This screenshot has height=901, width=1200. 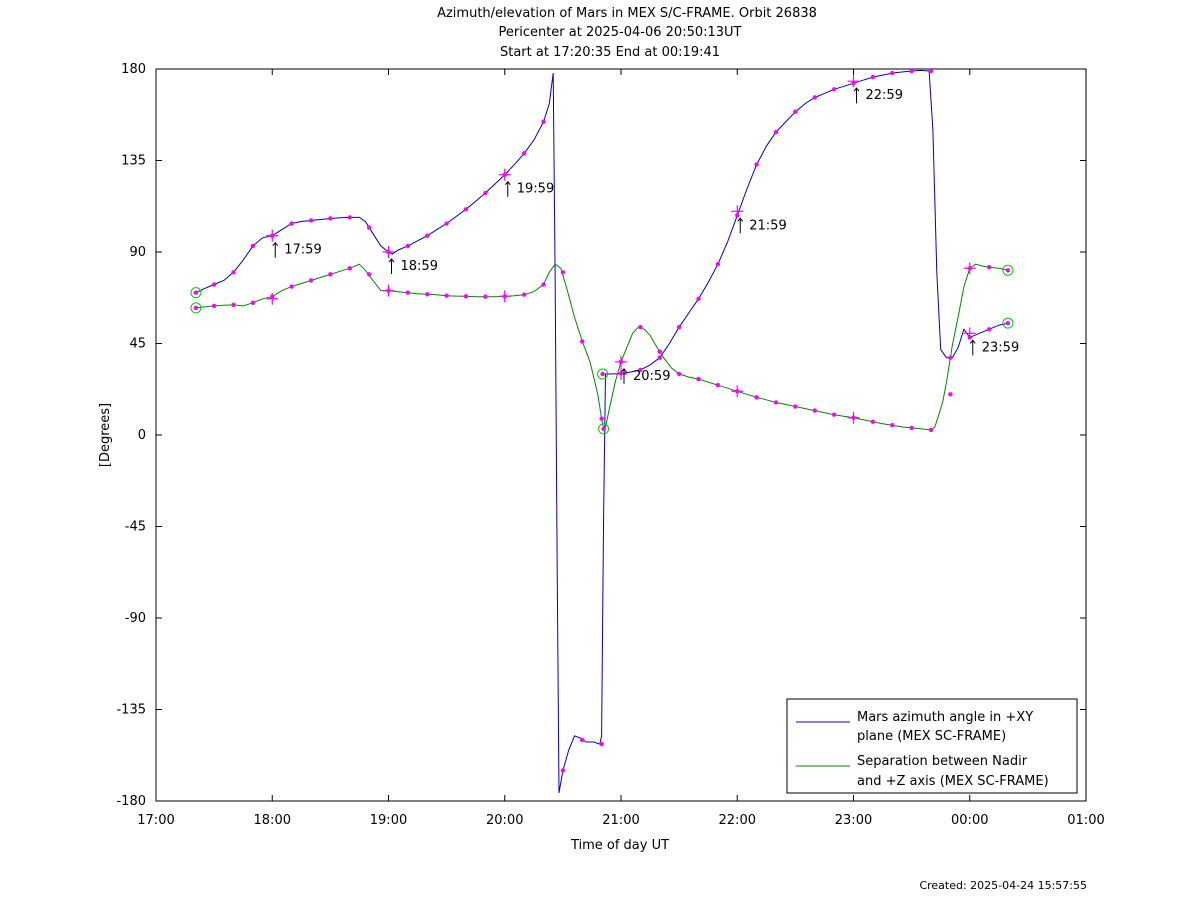 I want to click on chart-title-line-3: Start at 17:20:35 End at 00:19:41, so click(x=610, y=52).